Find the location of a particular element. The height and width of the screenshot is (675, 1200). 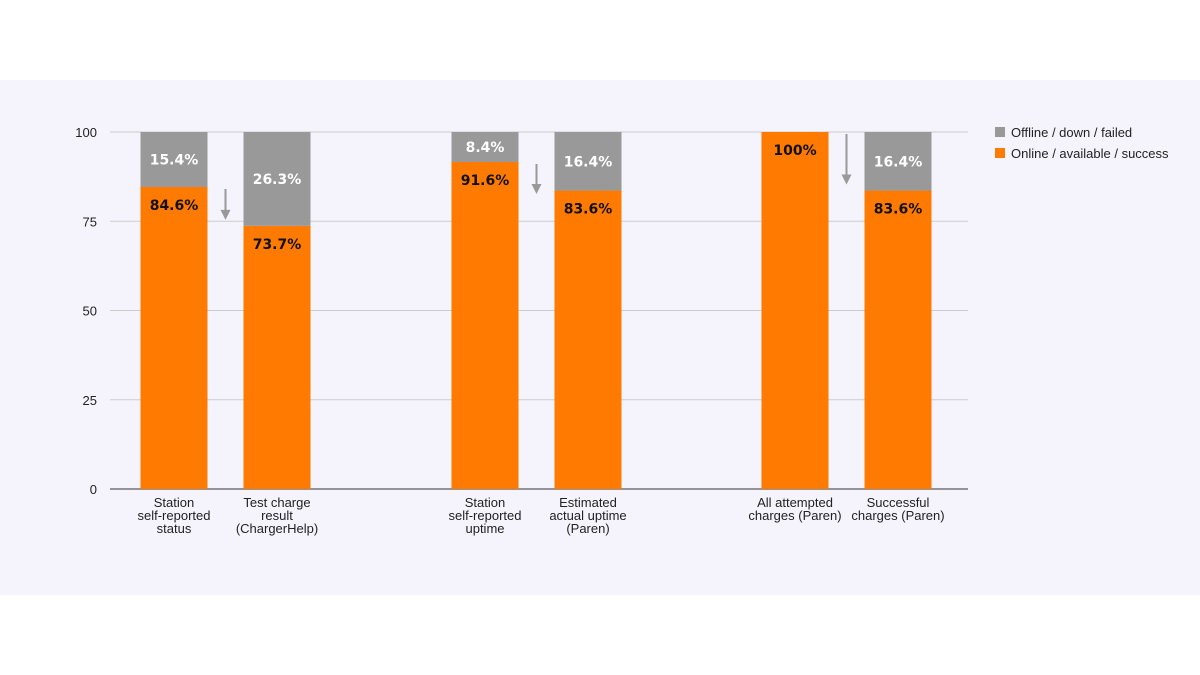

bar-value-label-online: 84.6% is located at coordinates (174, 206).